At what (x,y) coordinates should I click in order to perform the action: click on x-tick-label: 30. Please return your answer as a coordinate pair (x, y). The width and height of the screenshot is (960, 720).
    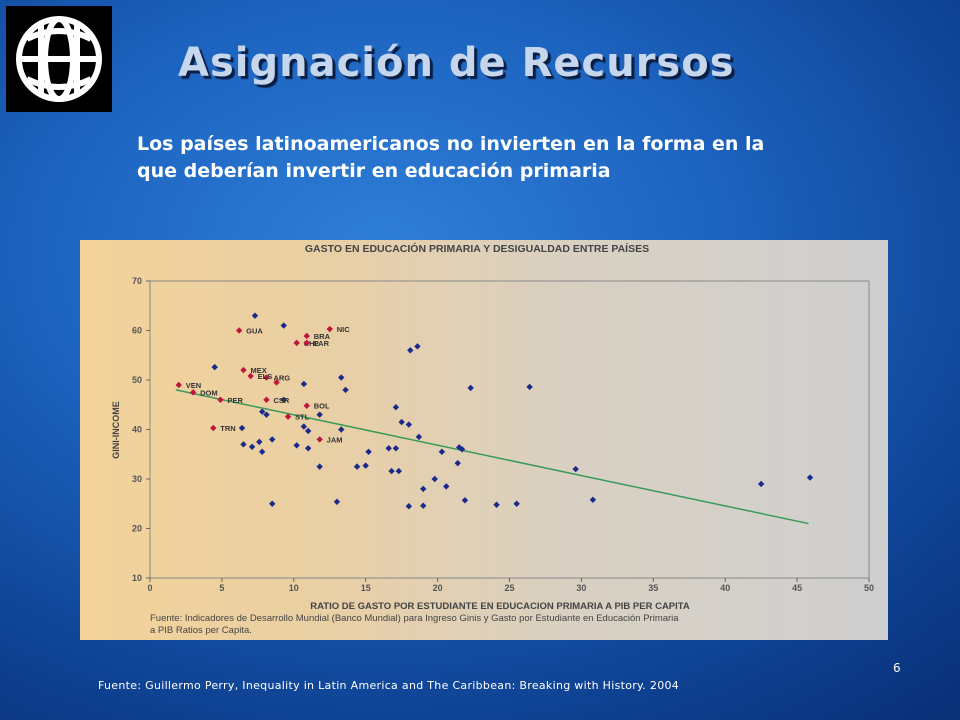
    Looking at the image, I should click on (581, 588).